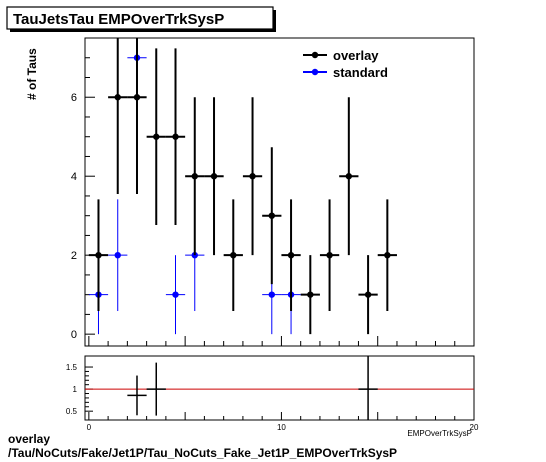  What do you see at coordinates (360, 72) in the screenshot?
I see `legend-label: standard` at bounding box center [360, 72].